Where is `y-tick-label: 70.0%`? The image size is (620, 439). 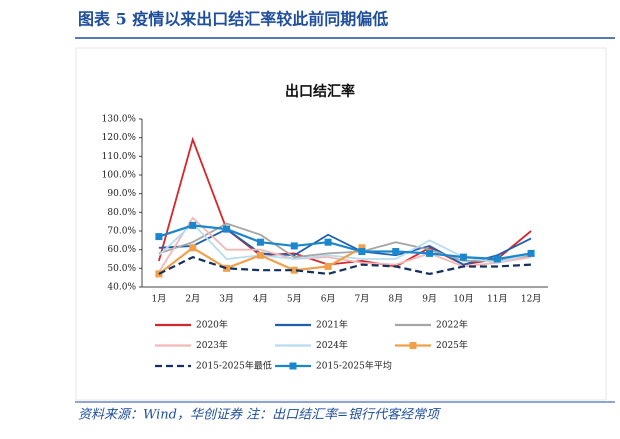
y-tick-label: 70.0% is located at coordinates (121, 232).